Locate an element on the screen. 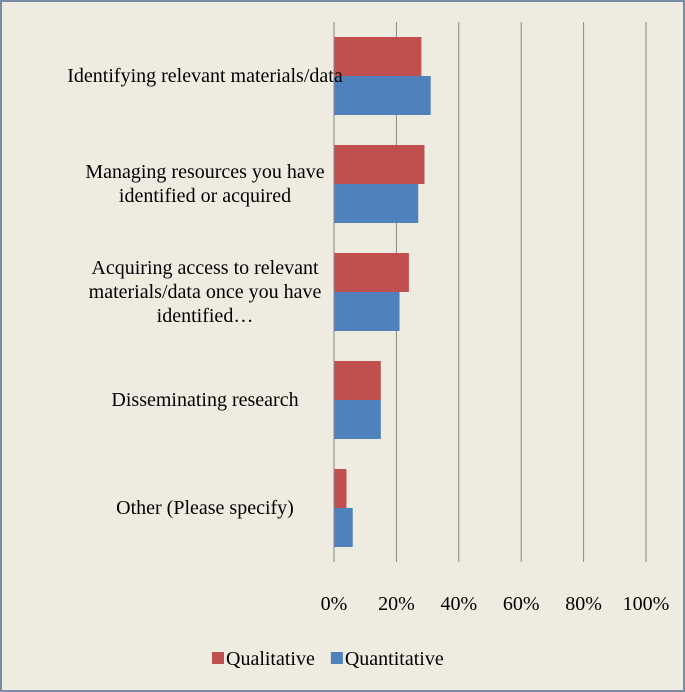 The height and width of the screenshot is (692, 685). y-tick-label: Other (Please specify) is located at coordinates (205, 508).